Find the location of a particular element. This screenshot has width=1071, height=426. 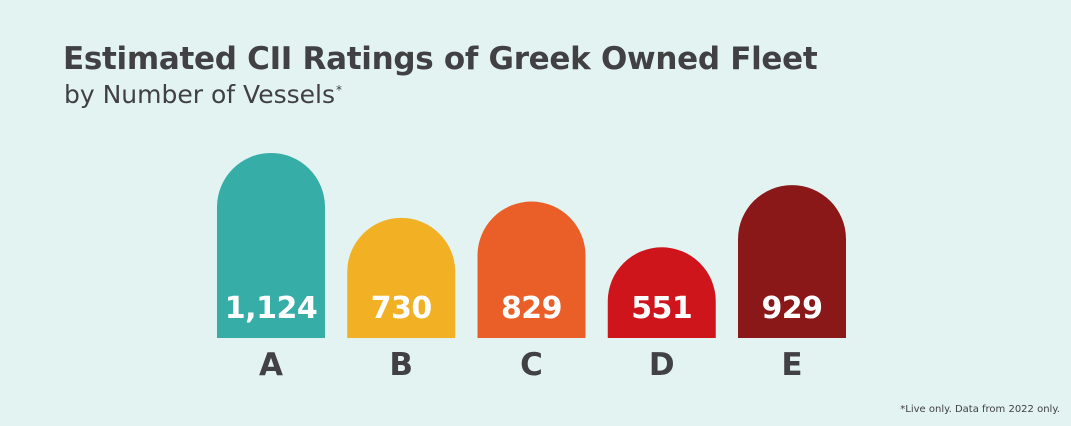

subtitle-text: by Number of Vessels is located at coordinates (199, 94).